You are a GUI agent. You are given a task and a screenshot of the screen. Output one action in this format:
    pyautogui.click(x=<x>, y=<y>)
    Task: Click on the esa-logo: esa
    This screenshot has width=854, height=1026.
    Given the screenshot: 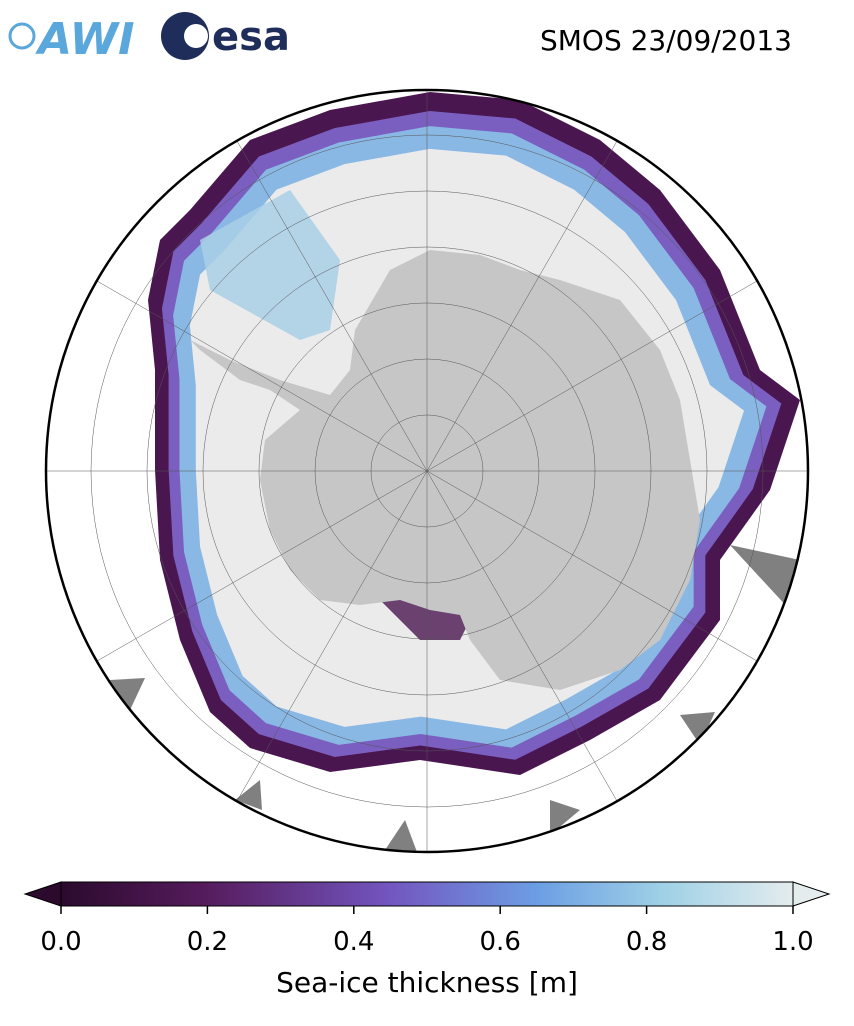 What is the action you would take?
    pyautogui.click(x=225, y=36)
    